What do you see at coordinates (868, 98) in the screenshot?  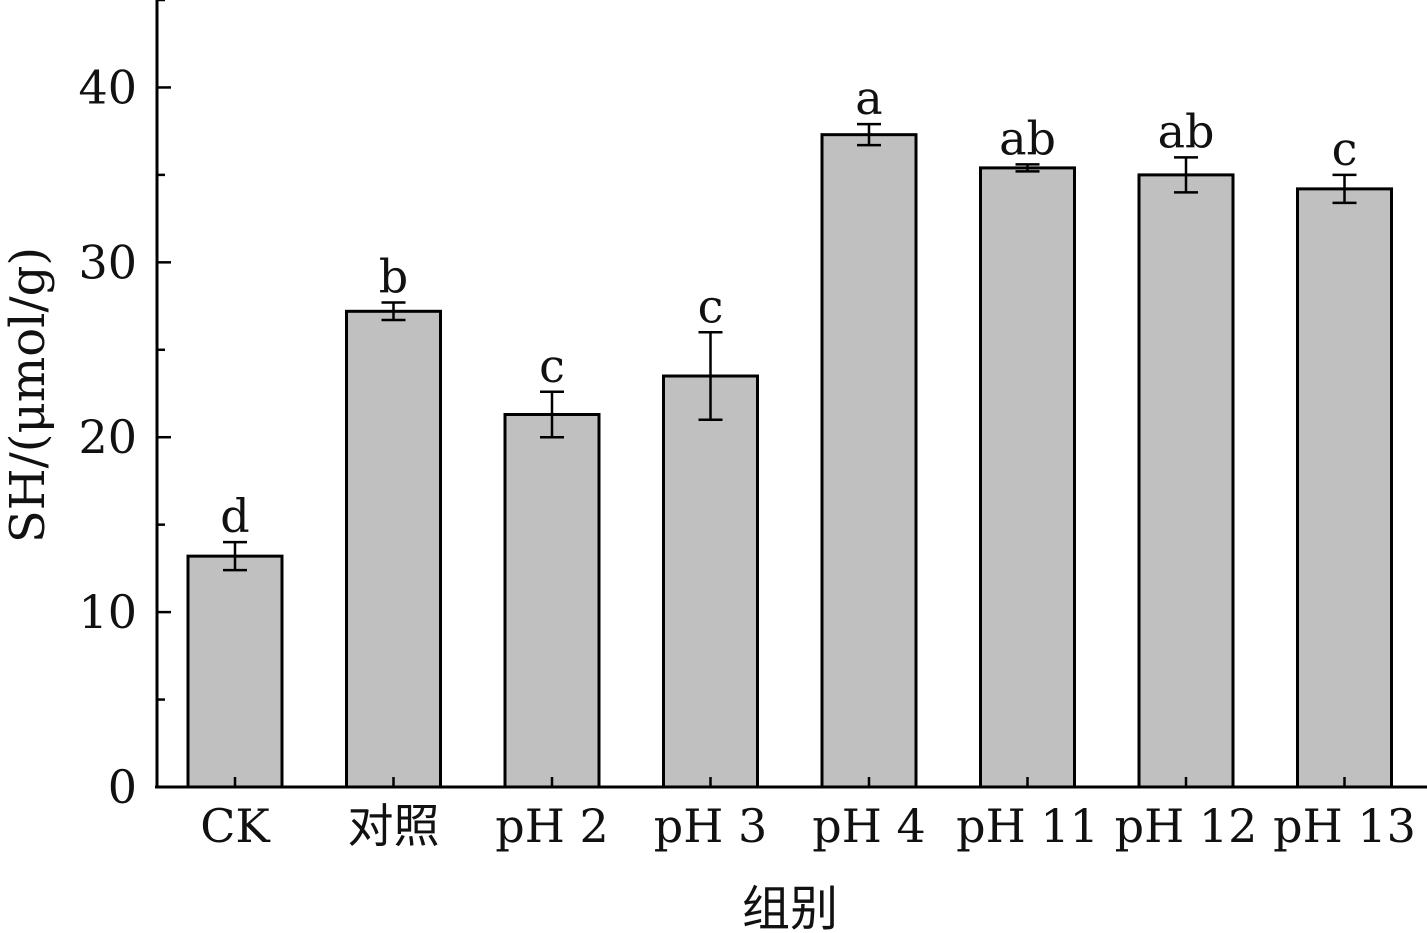 I see `significance-label: a` at bounding box center [868, 98].